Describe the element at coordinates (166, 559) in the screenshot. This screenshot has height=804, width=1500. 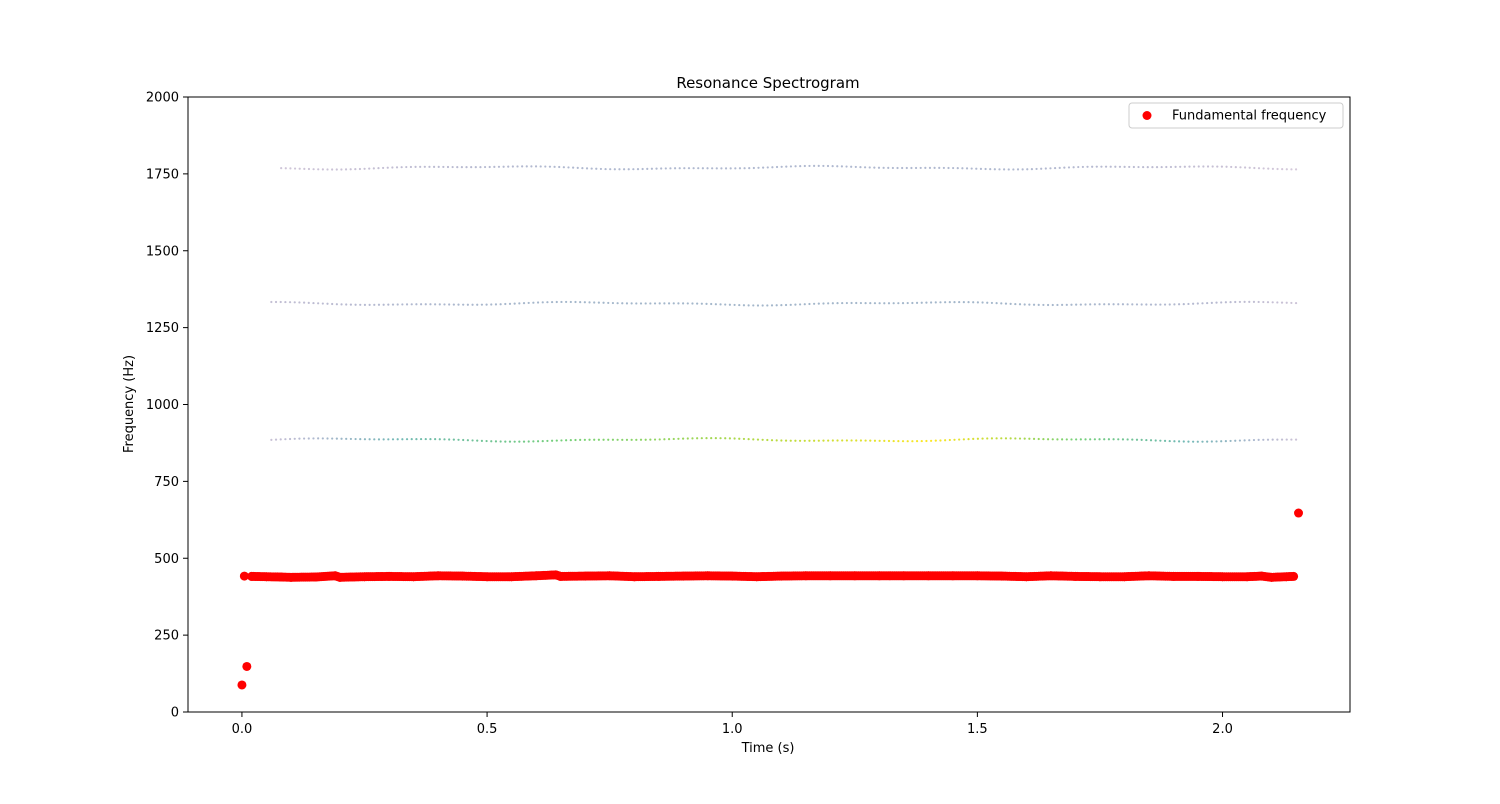
I see `y-tick-label: 500` at that location.